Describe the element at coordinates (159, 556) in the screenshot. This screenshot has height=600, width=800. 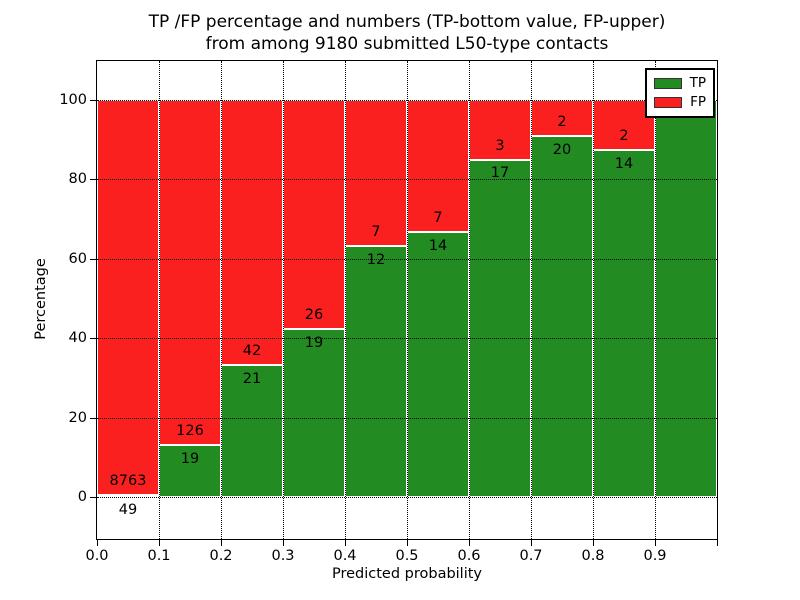
I see `x-tick-label: 0.1` at that location.